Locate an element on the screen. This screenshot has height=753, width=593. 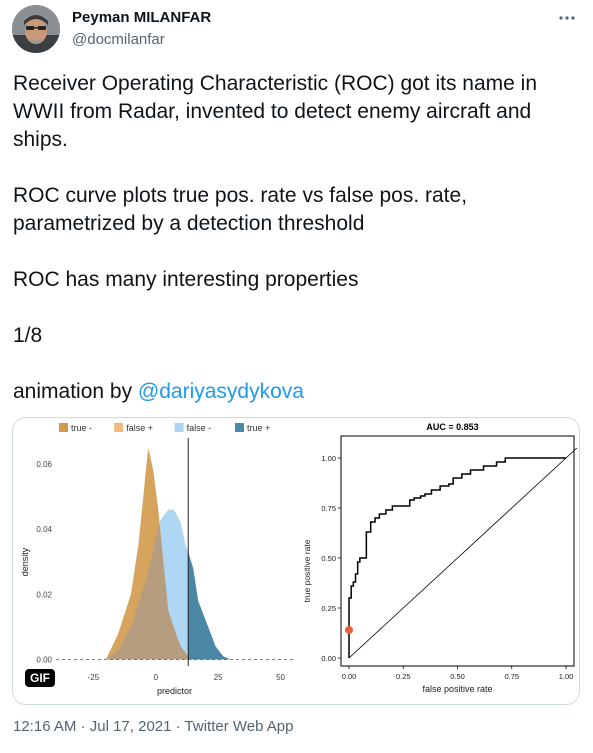
tweet-date: Jul 17, 2021 is located at coordinates (130, 726).